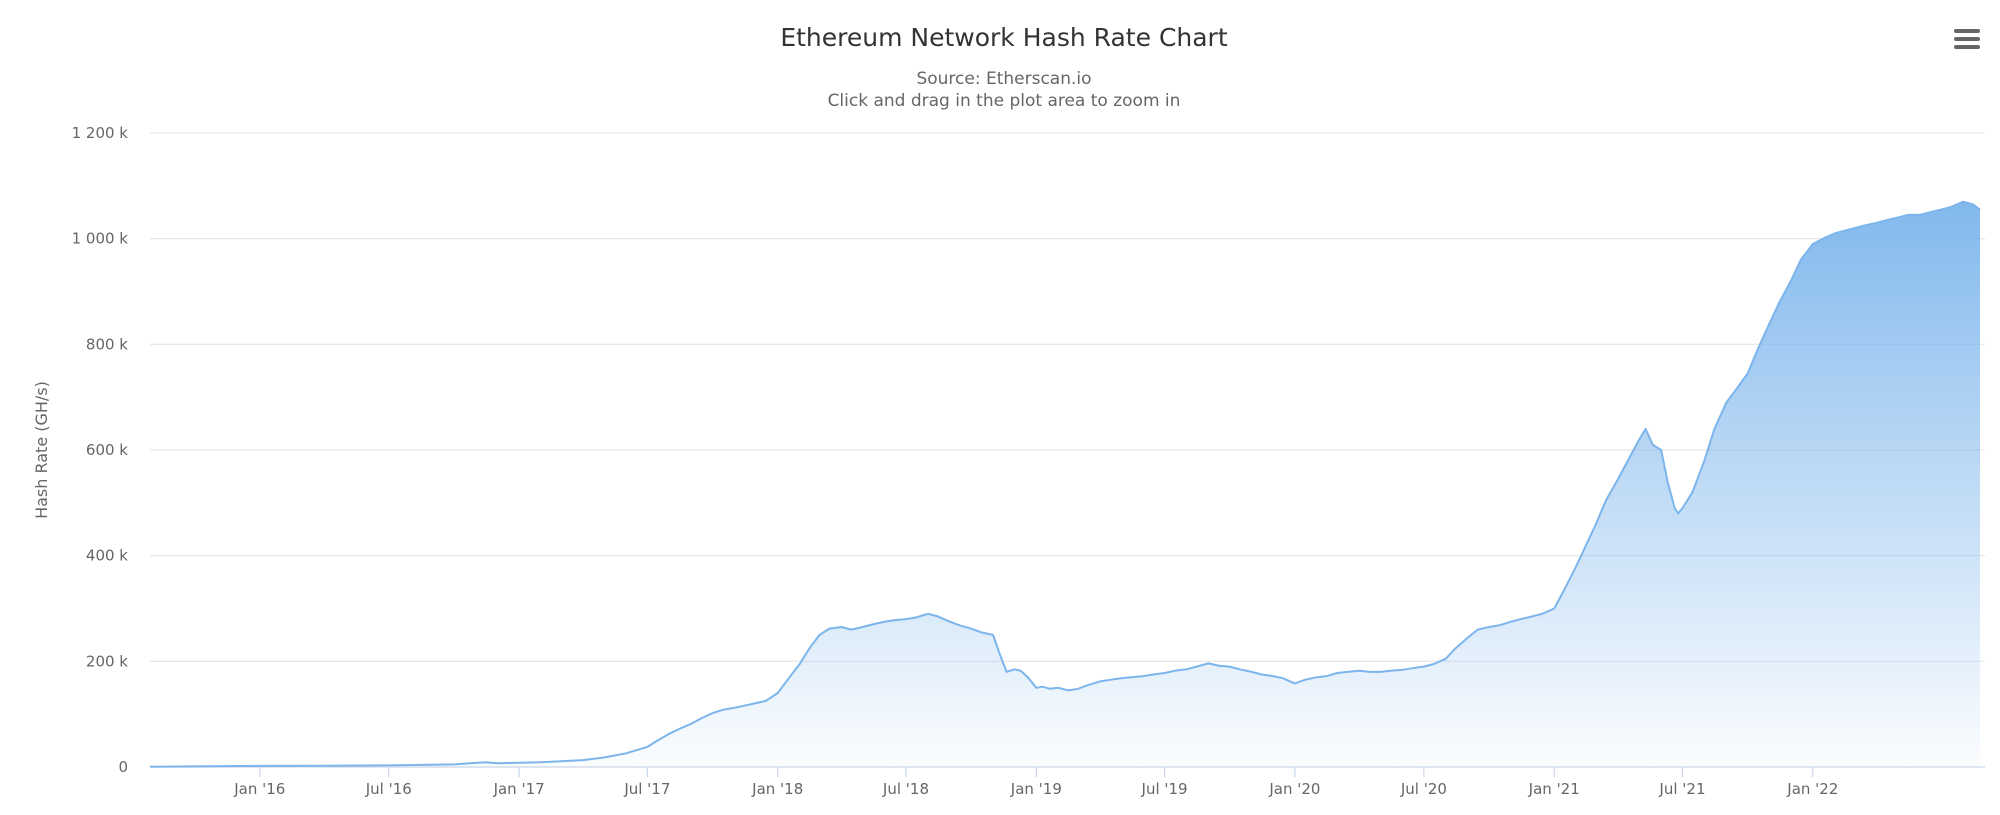 Image resolution: width=2000 pixels, height=815 pixels. Describe the element at coordinates (1003, 79) in the screenshot. I see `chart-subtitle-source: Source: Etherscan.io` at that location.